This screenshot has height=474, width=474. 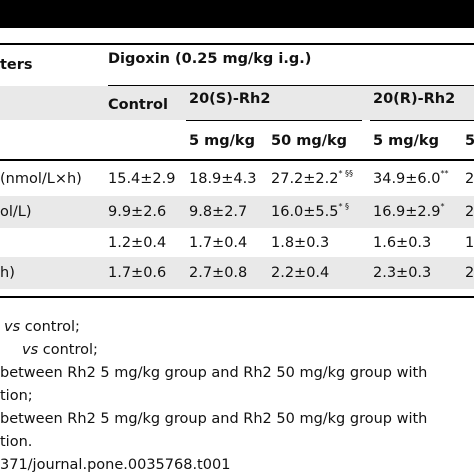 What do you see at coordinates (237, 297) in the screenshot?
I see `table-bottom-rule` at bounding box center [237, 297].